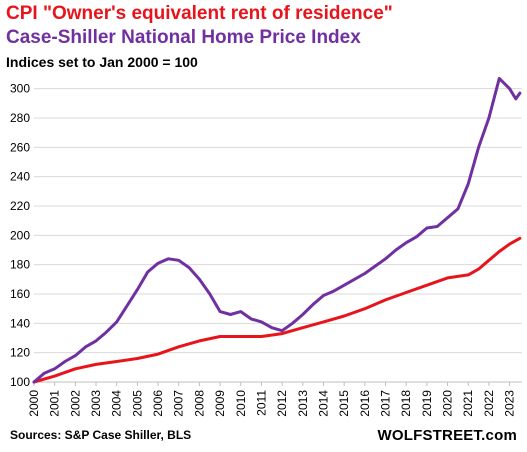 The height and width of the screenshot is (452, 527). I want to click on x-tick-label-2010: 2010, so click(241, 403).